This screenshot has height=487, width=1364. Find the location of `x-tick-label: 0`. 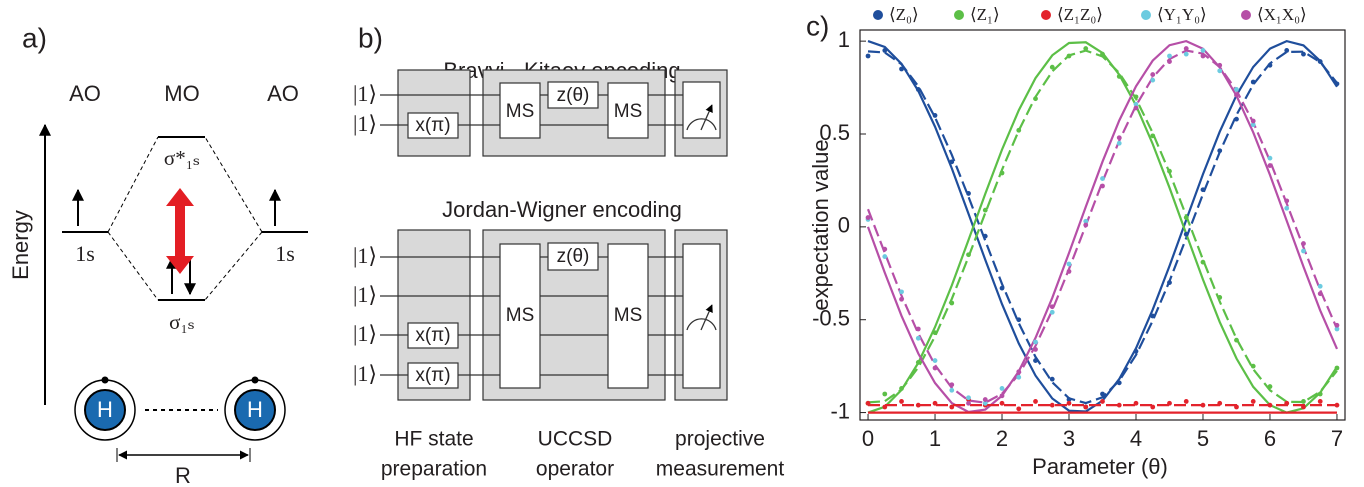

x-tick-label: 0 is located at coordinates (868, 438).